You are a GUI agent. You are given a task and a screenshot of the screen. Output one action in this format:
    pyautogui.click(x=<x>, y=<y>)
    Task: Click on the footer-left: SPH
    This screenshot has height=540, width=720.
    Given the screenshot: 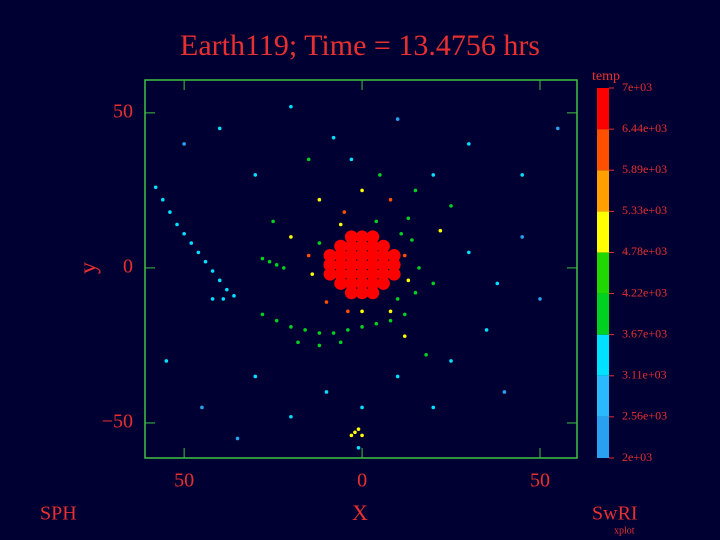 What is the action you would take?
    pyautogui.click(x=58, y=514)
    